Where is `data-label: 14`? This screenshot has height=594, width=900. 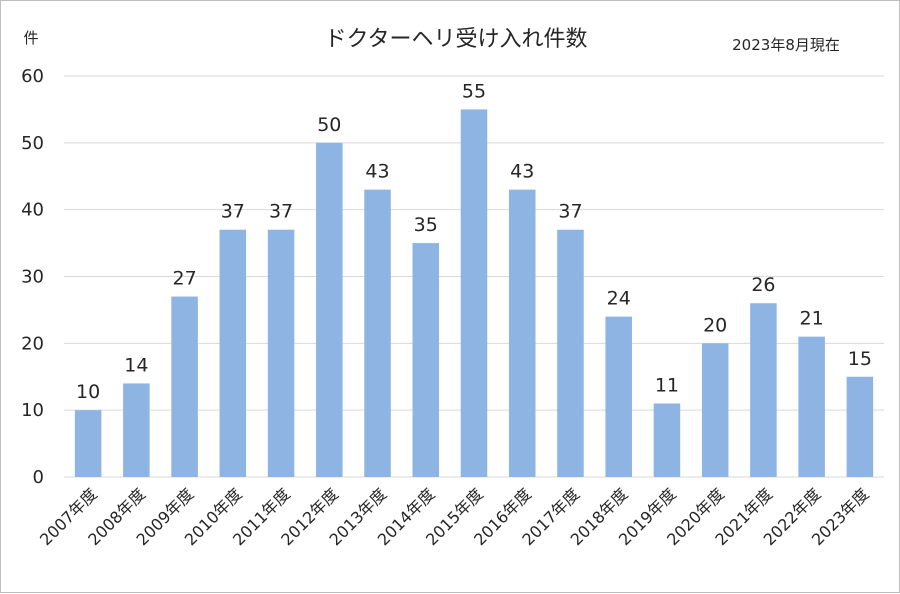
data-label: 14 is located at coordinates (136, 365).